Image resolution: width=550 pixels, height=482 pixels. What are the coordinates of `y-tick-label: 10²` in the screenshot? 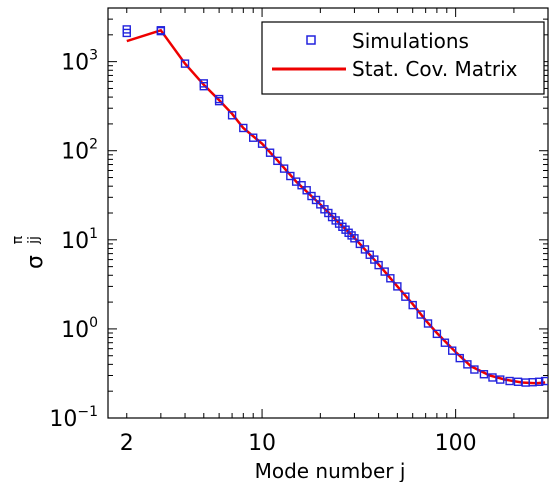 It's located at (79, 151).